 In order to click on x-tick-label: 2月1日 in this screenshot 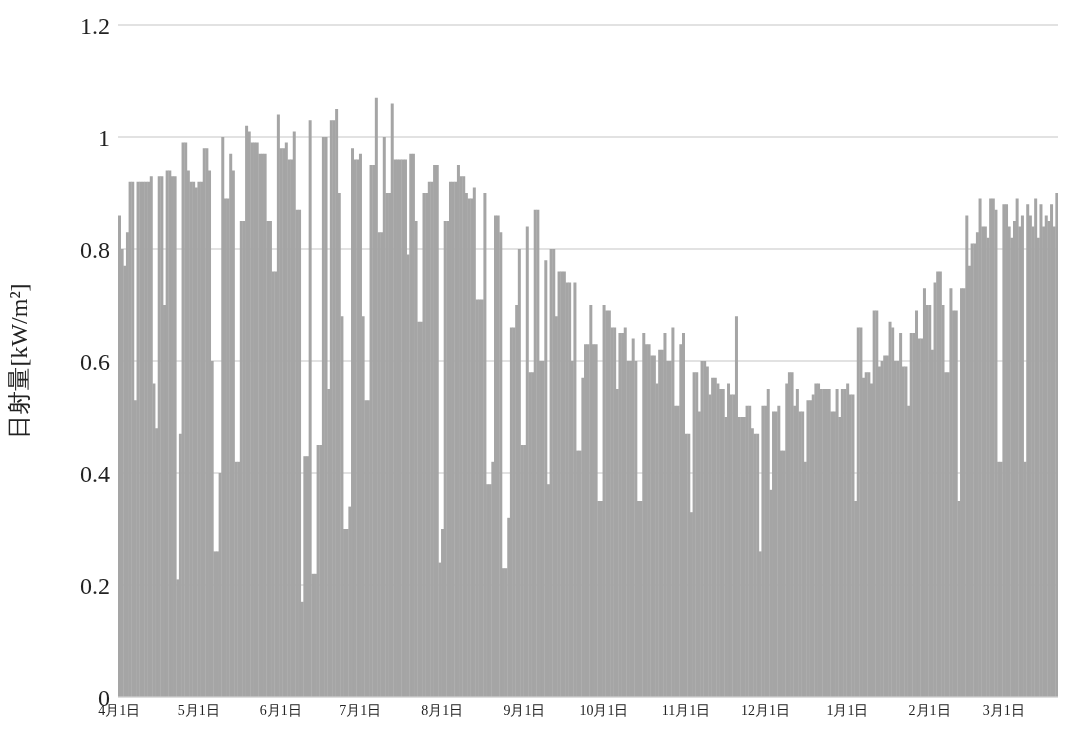, I will do `click(929, 710)`.